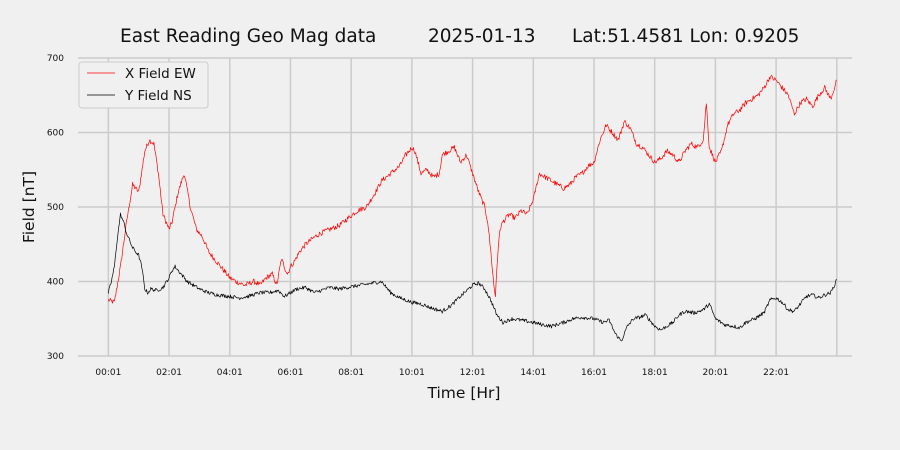 This screenshot has height=450, width=900. I want to click on legend-label-x-field: X Field EW, so click(160, 74).